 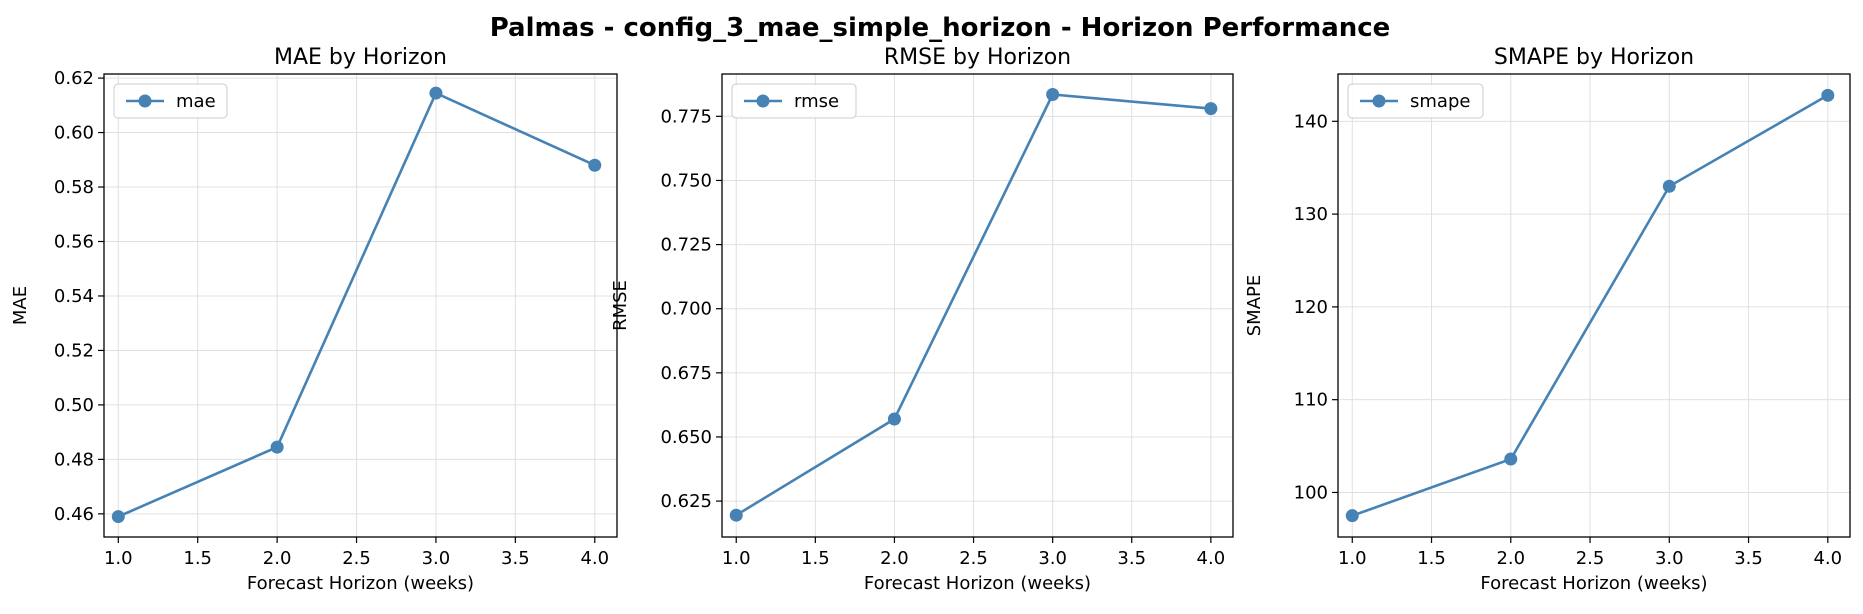 What do you see at coordinates (1311, 492) in the screenshot?
I see `y-tick-label: 100` at bounding box center [1311, 492].